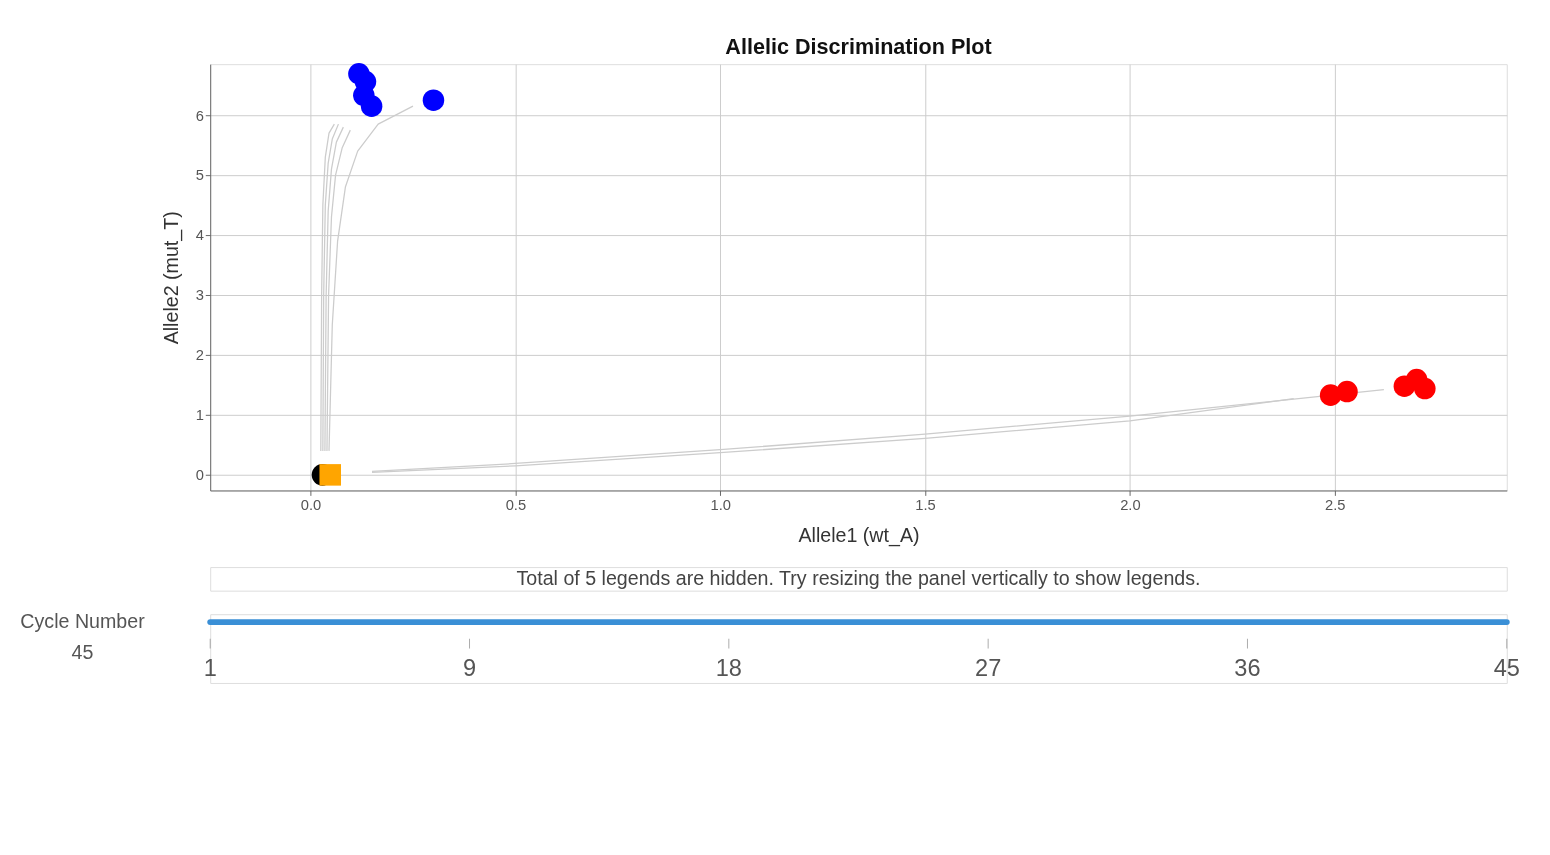 This screenshot has height=855, width=1550. Describe the element at coordinates (311, 504) in the screenshot. I see `x-tick-label: 0.0` at that location.